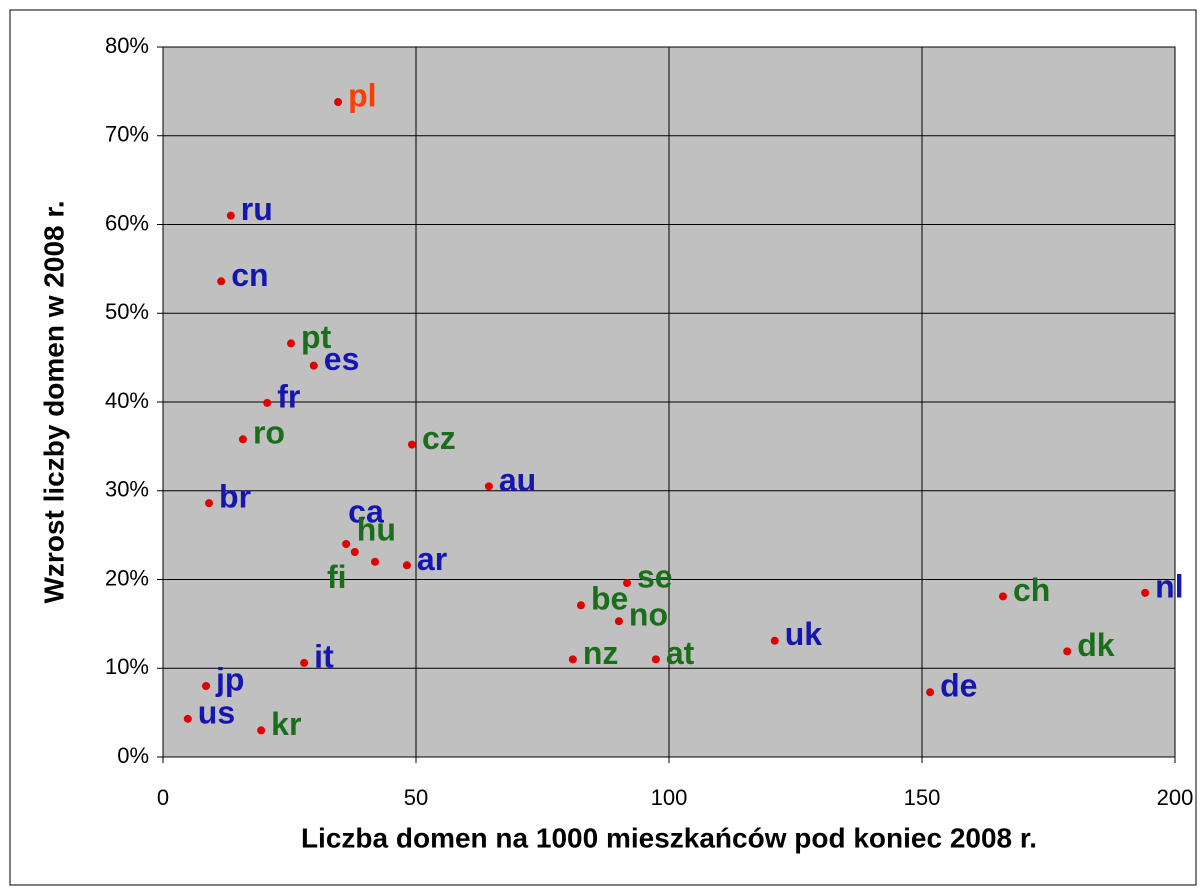 Image resolution: width=1200 pixels, height=889 pixels. I want to click on point-label: cz, so click(439, 438).